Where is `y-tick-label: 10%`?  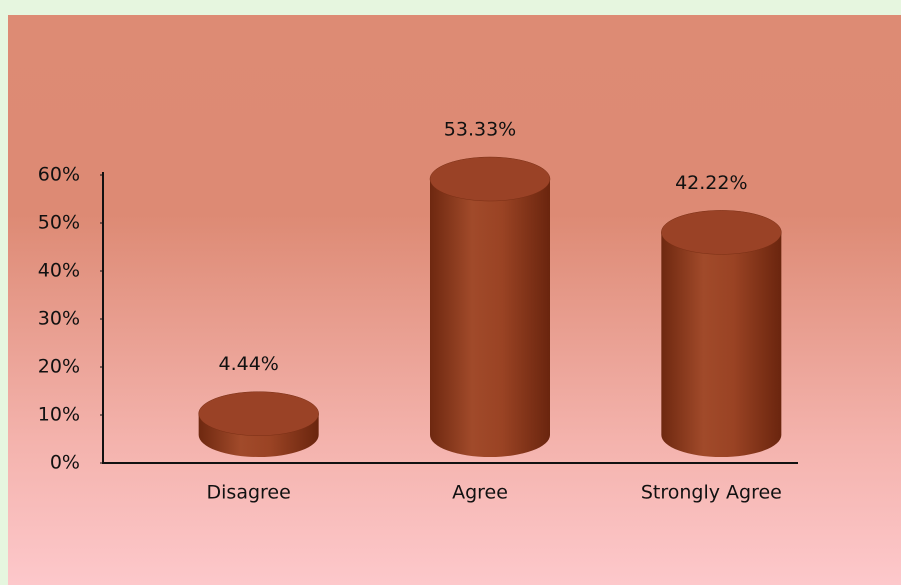
y-tick-label: 10% is located at coordinates (59, 415).